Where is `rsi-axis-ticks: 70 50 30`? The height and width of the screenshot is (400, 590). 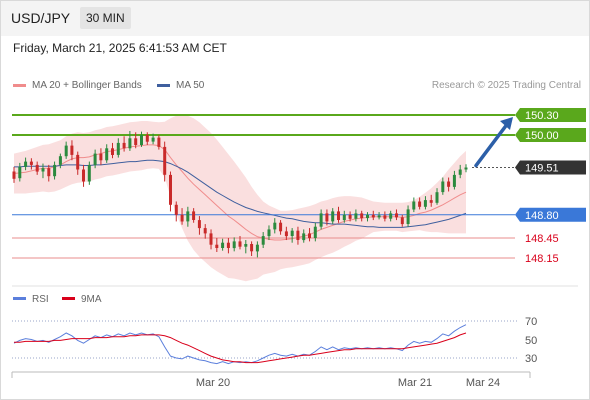 rsi-axis-ticks: 70 50 30 is located at coordinates (531, 340).